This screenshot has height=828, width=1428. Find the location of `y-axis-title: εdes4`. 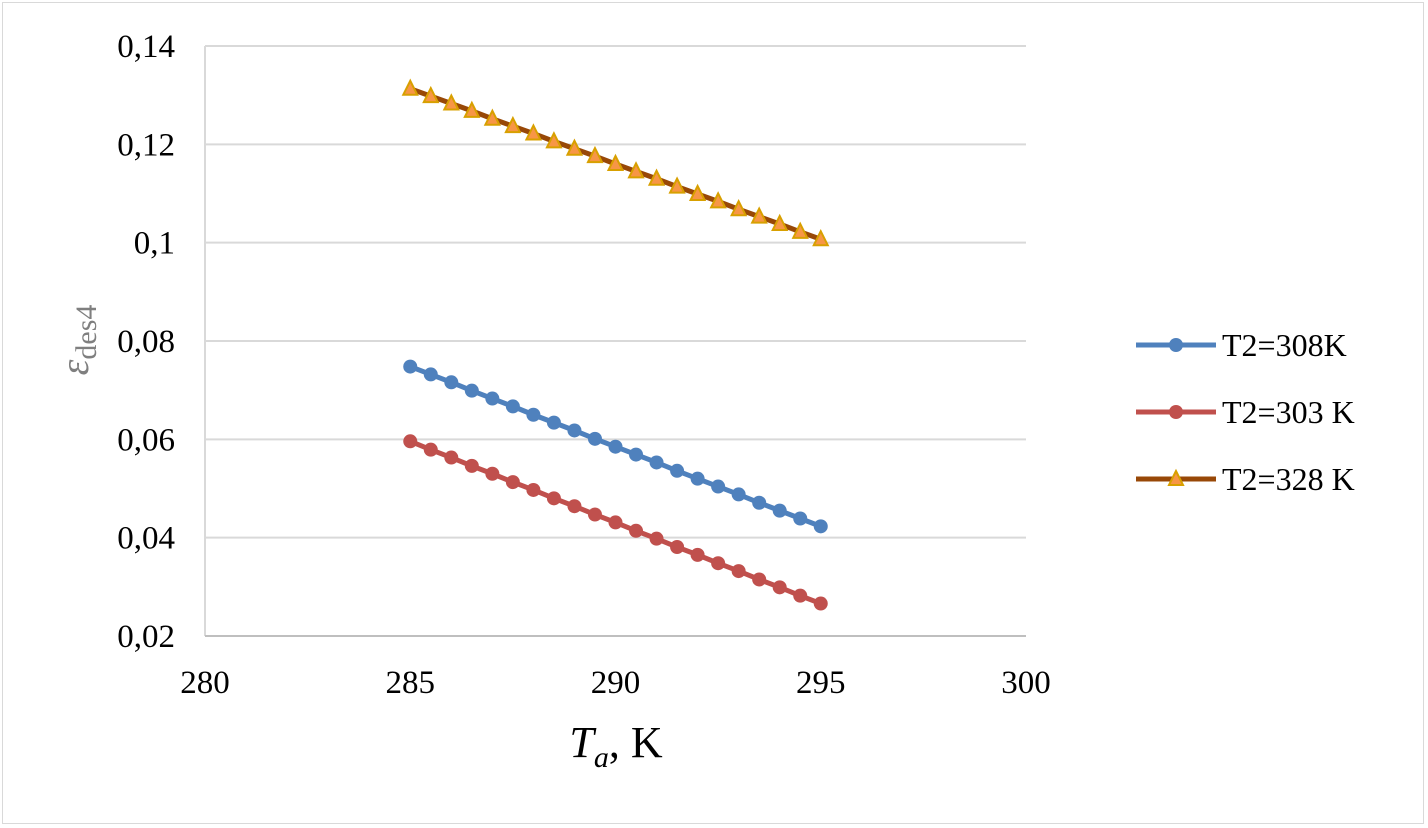

y-axis-title: εdes4 is located at coordinates (77, 340).